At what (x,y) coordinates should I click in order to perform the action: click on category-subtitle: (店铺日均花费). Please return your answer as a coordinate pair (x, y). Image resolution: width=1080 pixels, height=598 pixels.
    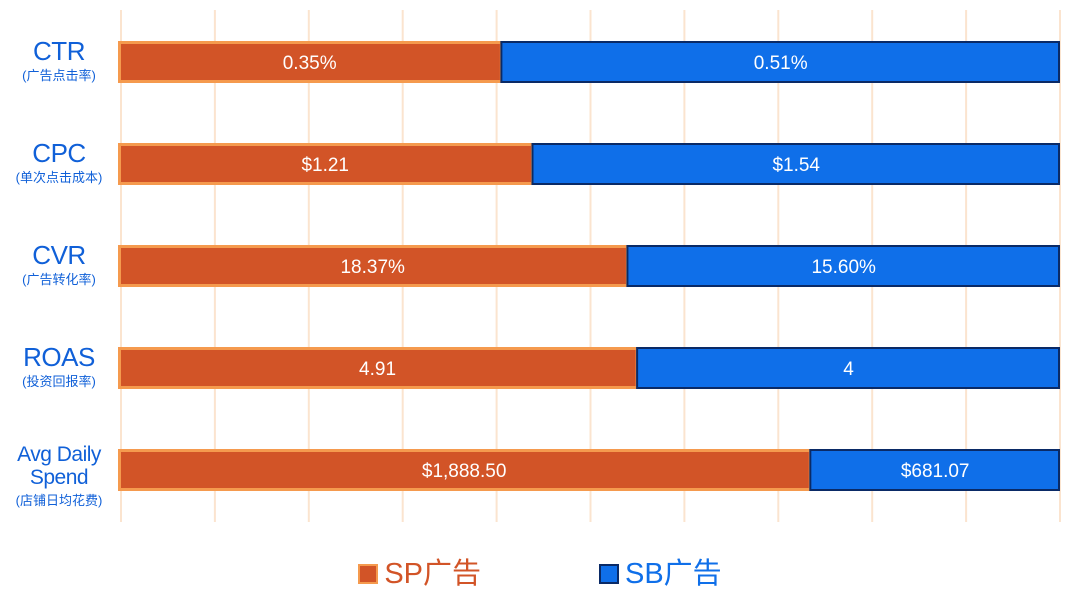
    Looking at the image, I should click on (59, 500).